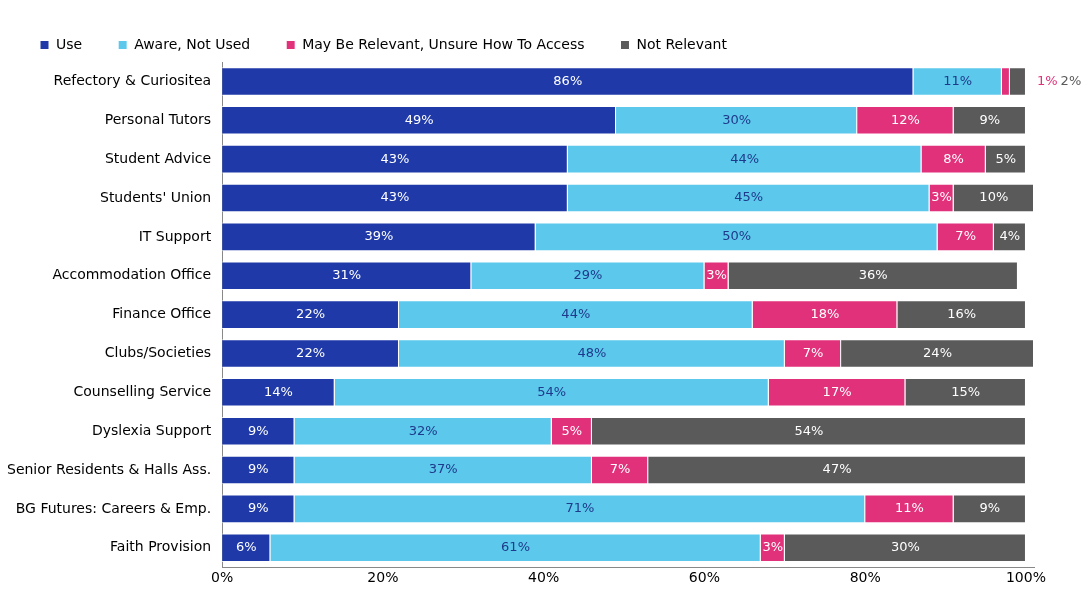 The width and height of the screenshot is (1086, 594). Describe the element at coordinates (158, 352) in the screenshot. I see `y-tick-label: Clubs/Societies` at that location.